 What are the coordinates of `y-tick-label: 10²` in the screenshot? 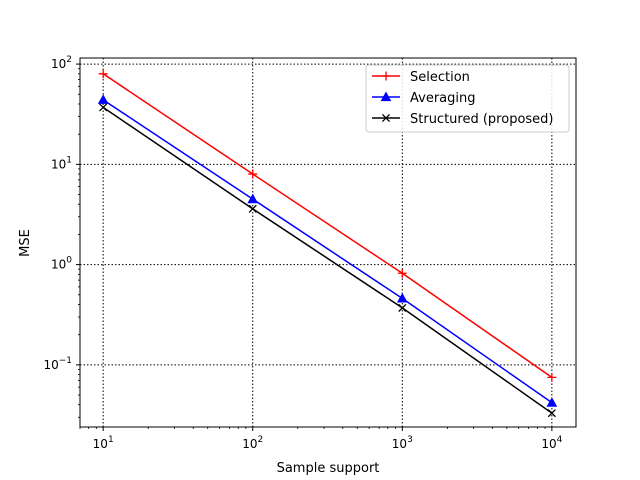 It's located at (61, 63).